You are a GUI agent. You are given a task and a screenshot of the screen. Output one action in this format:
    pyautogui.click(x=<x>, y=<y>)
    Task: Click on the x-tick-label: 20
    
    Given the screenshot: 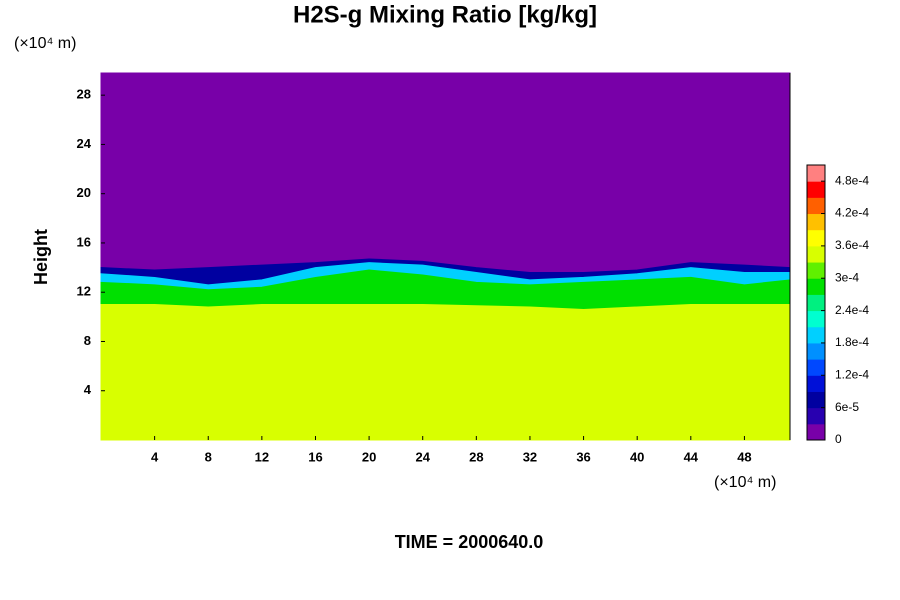 What is the action you would take?
    pyautogui.click(x=369, y=456)
    